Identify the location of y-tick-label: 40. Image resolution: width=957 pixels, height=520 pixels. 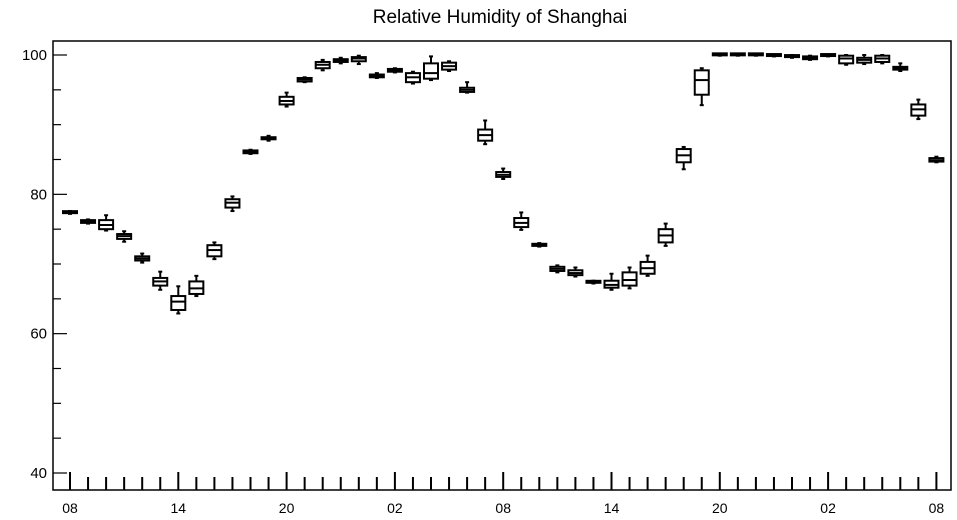
(38, 473).